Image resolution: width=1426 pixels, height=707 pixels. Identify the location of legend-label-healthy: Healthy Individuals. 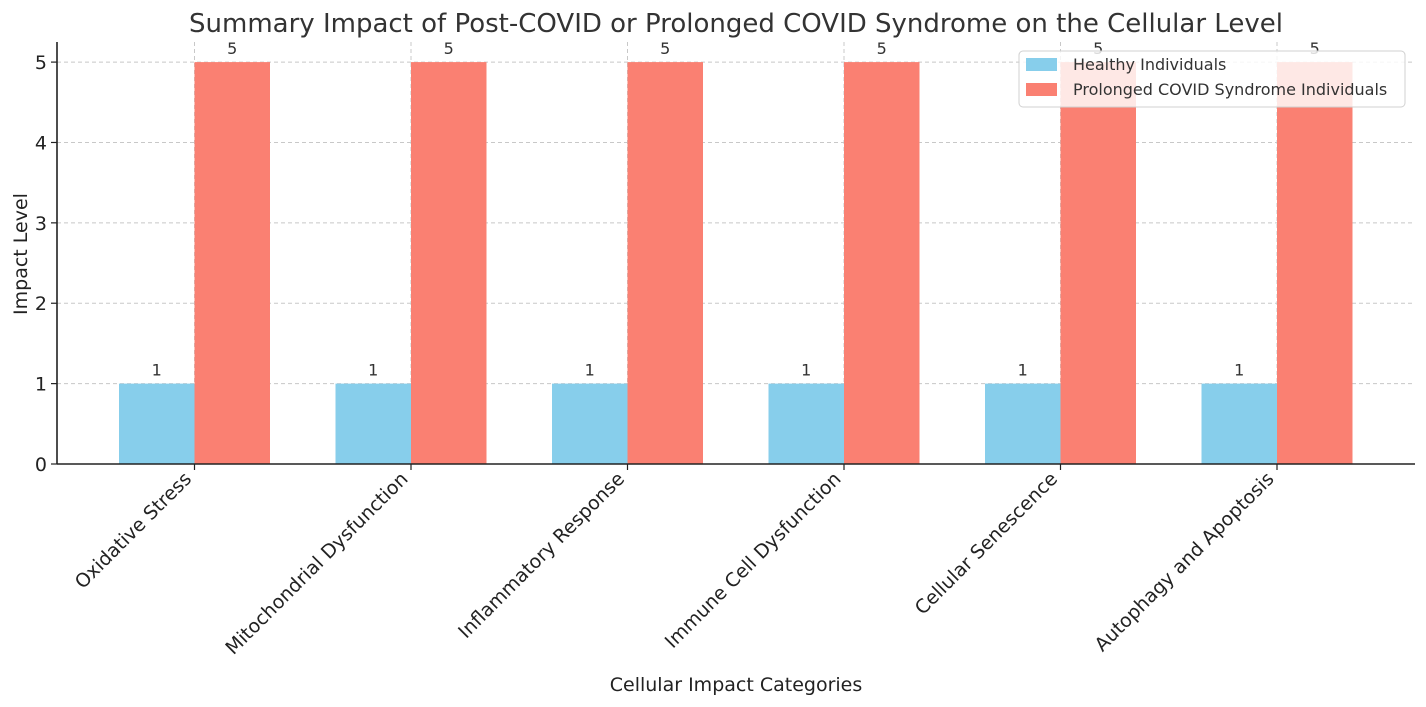
(1149, 64).